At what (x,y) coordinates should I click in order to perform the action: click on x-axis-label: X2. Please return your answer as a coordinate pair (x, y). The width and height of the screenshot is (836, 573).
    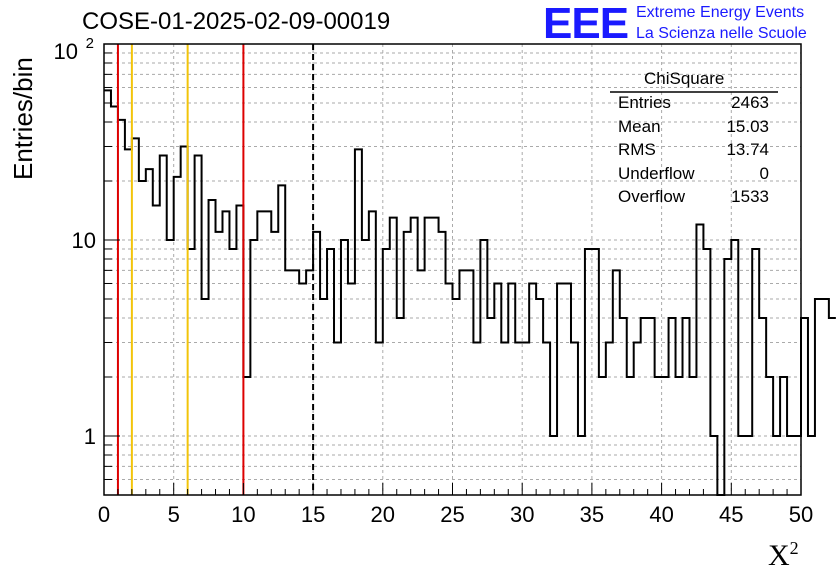
    Looking at the image, I should click on (783, 555).